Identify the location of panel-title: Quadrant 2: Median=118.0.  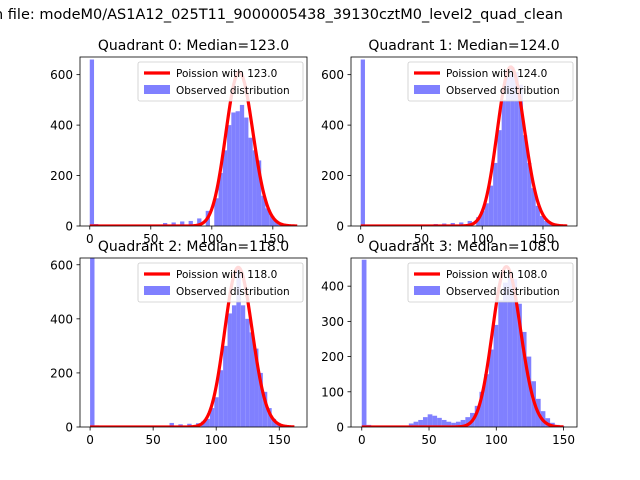
(193, 247).